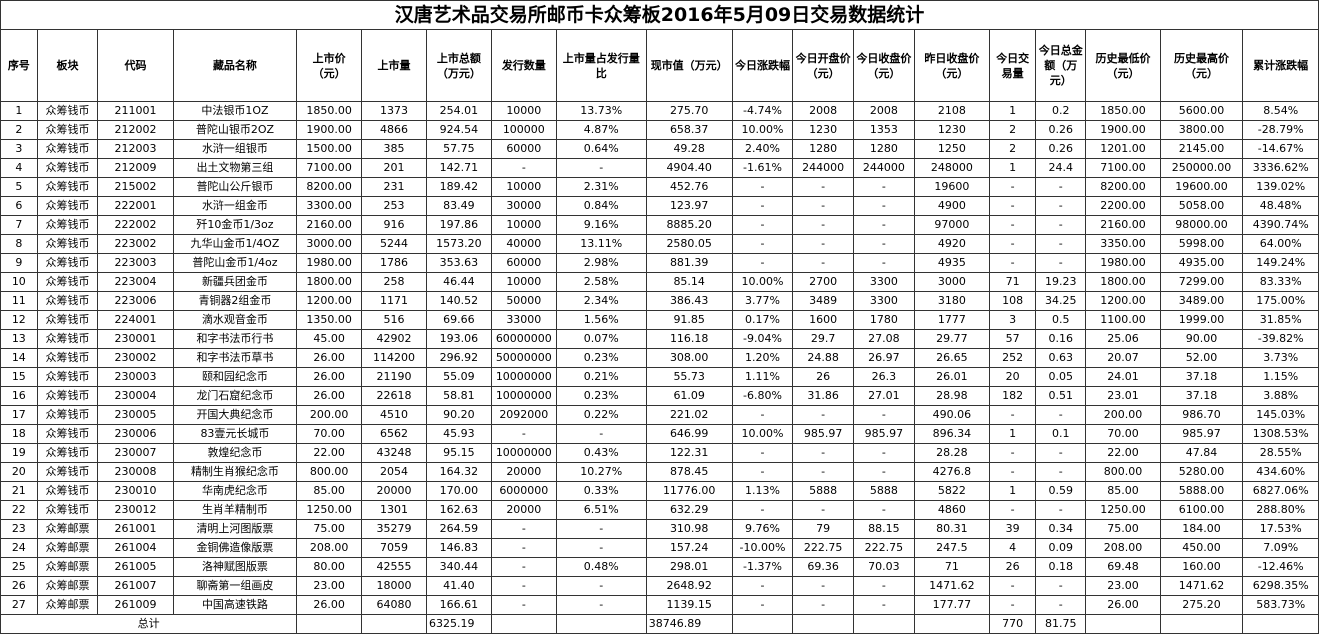 The image size is (1319, 635). I want to click on table-cell: 2580.05, so click(689, 244).